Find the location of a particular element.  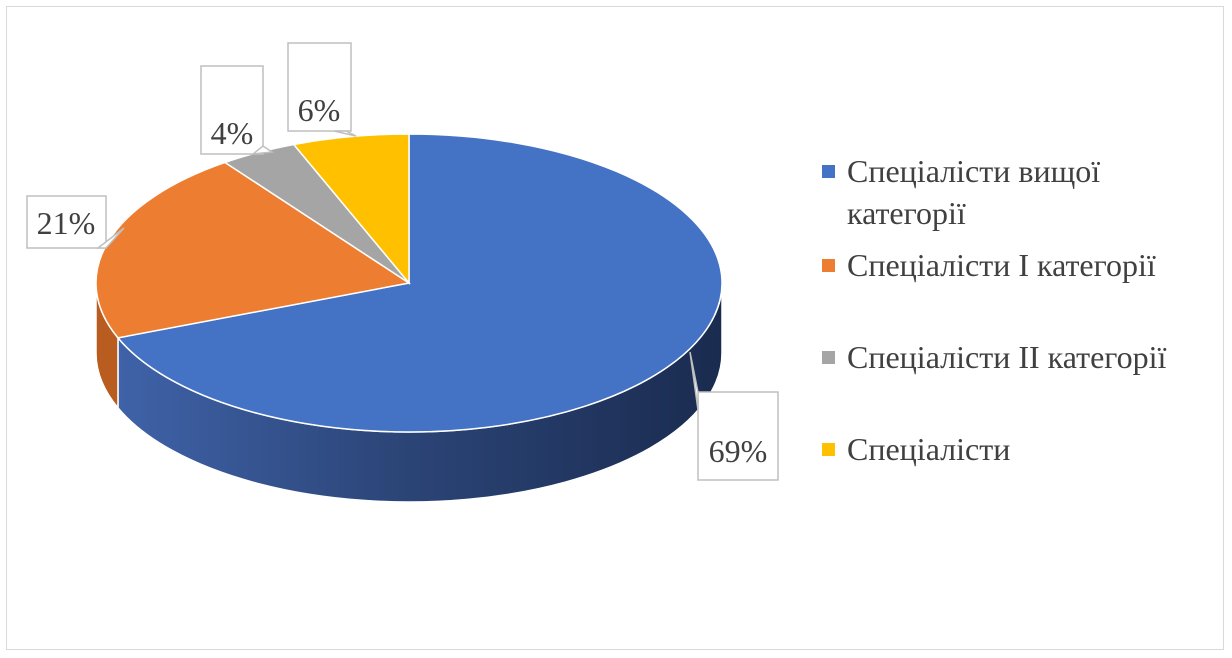

legend-item-second: Спеціалісти ІІ категорії is located at coordinates (1019, 357).